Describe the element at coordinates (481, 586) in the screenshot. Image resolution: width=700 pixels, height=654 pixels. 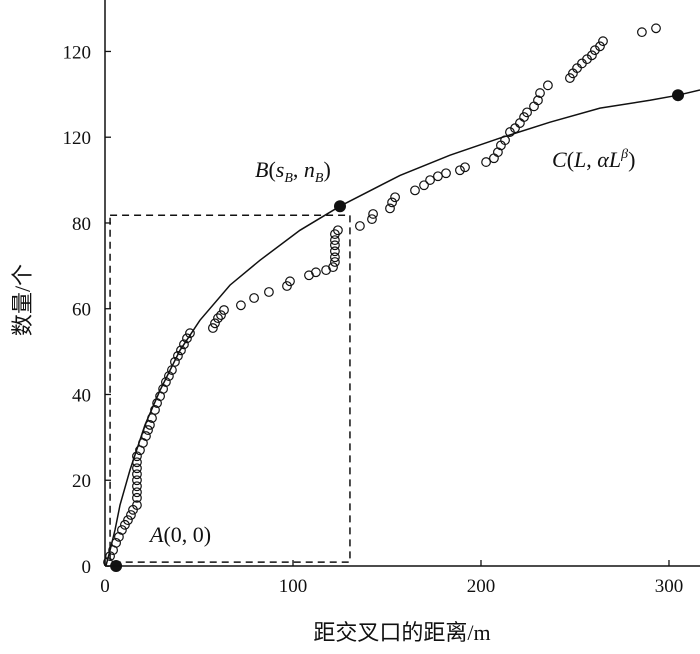
I see `x-tick-label: 200` at that location.